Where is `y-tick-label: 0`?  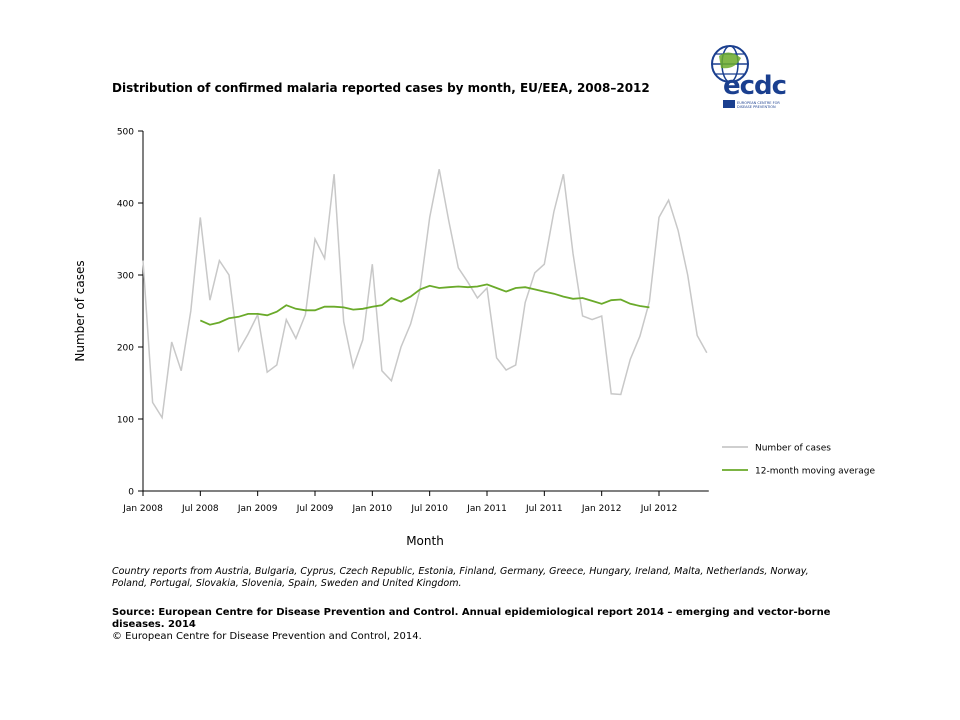 y-tick-label: 0 is located at coordinates (131, 493).